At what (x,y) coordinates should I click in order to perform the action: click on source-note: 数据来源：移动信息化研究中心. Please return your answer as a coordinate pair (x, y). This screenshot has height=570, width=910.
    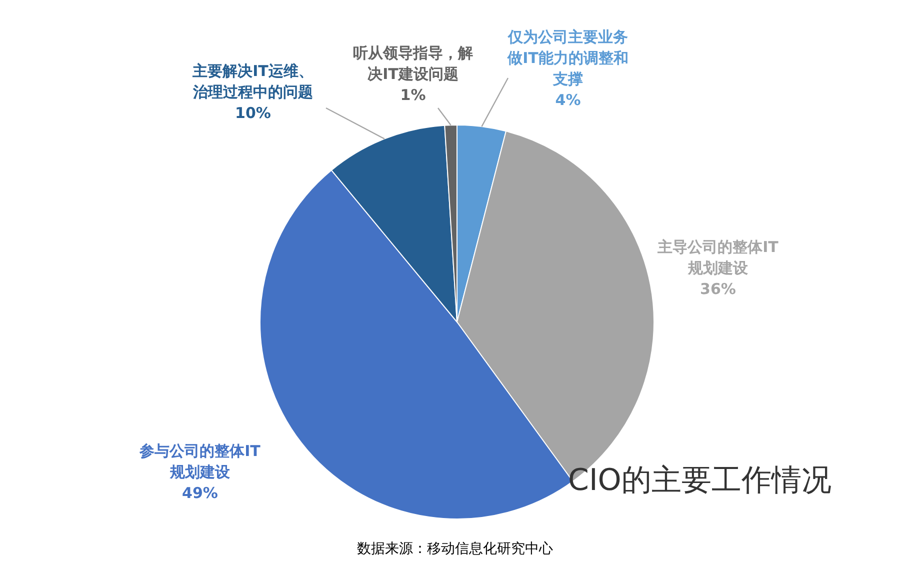
    Looking at the image, I should click on (455, 549).